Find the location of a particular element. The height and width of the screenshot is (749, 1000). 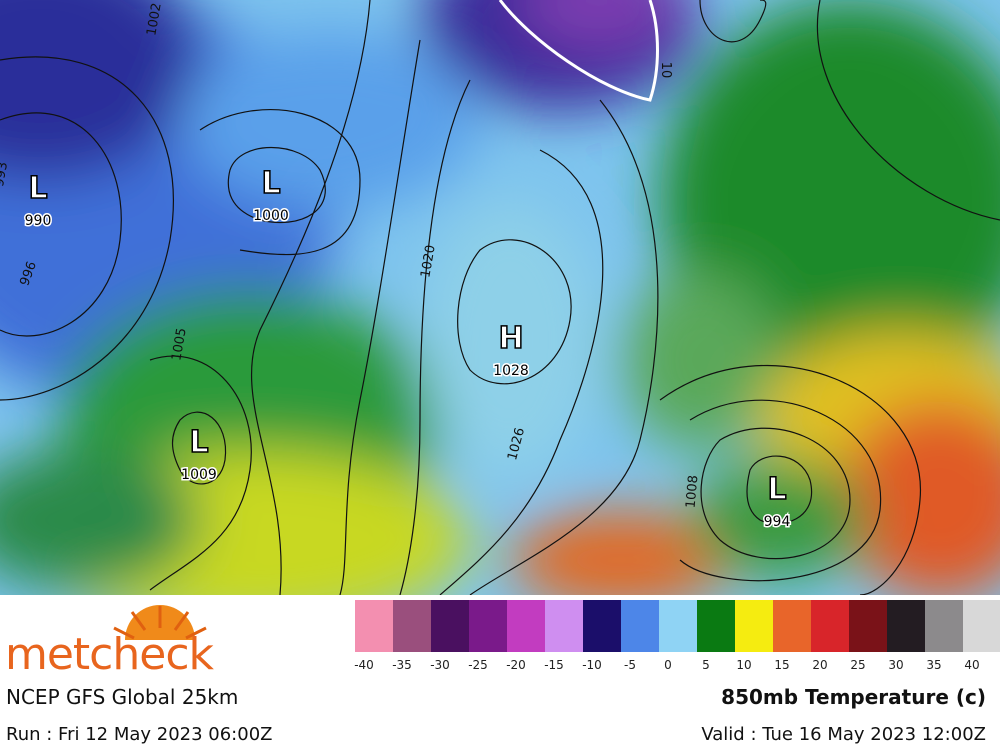

pressure-symbol: H is located at coordinates (510, 338).